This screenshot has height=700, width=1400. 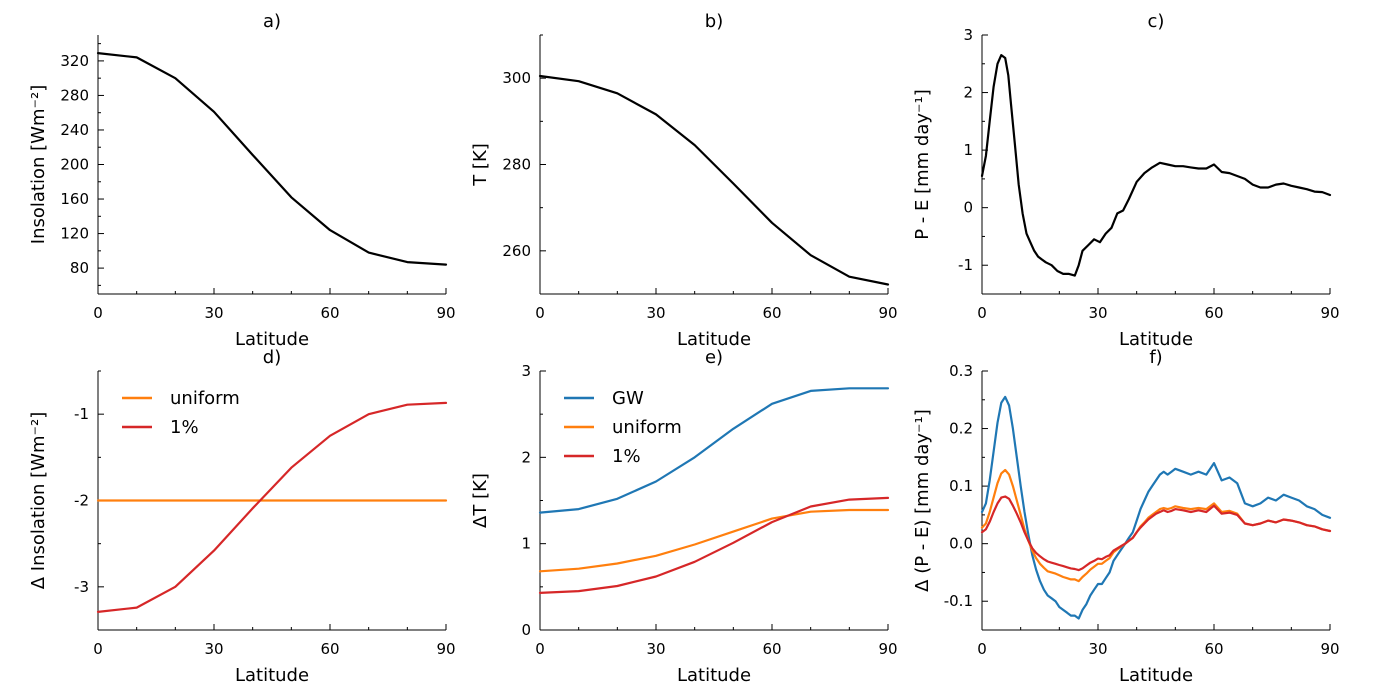 What do you see at coordinates (38, 164) in the screenshot?
I see `y-axis-label: Insolation [Wm⁻²]` at bounding box center [38, 164].